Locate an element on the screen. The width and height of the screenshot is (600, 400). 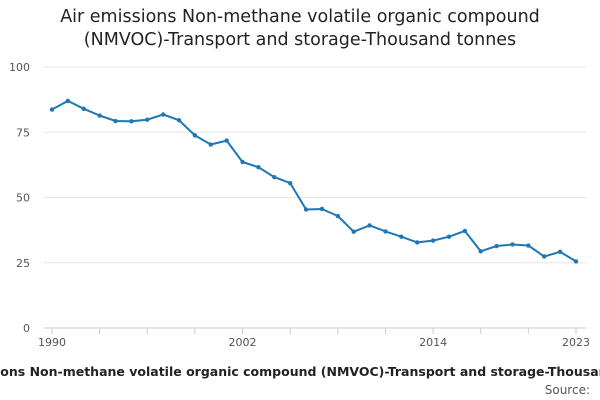
y-tick-label: 25 is located at coordinates (23, 263).